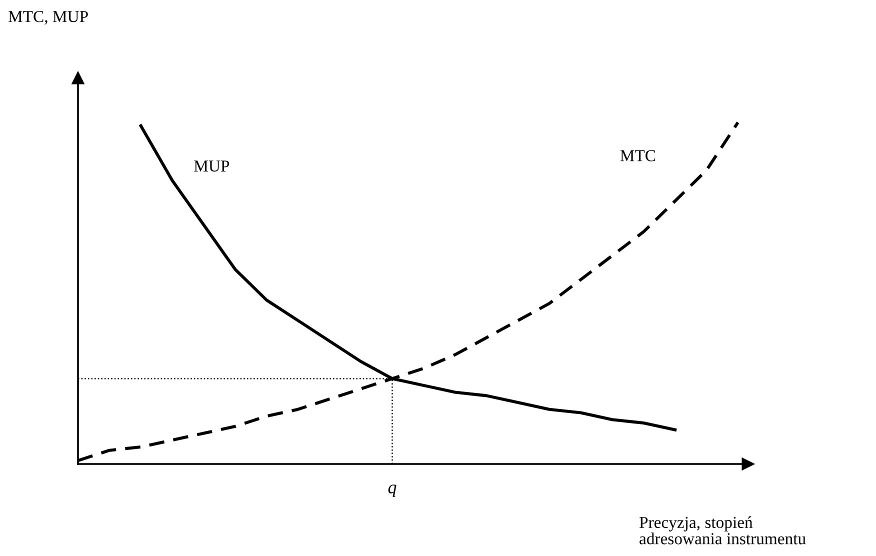  Describe the element at coordinates (722, 530) in the screenshot. I see `x-axis-title: Precyzja, stopień adresowania instrumentu` at that location.